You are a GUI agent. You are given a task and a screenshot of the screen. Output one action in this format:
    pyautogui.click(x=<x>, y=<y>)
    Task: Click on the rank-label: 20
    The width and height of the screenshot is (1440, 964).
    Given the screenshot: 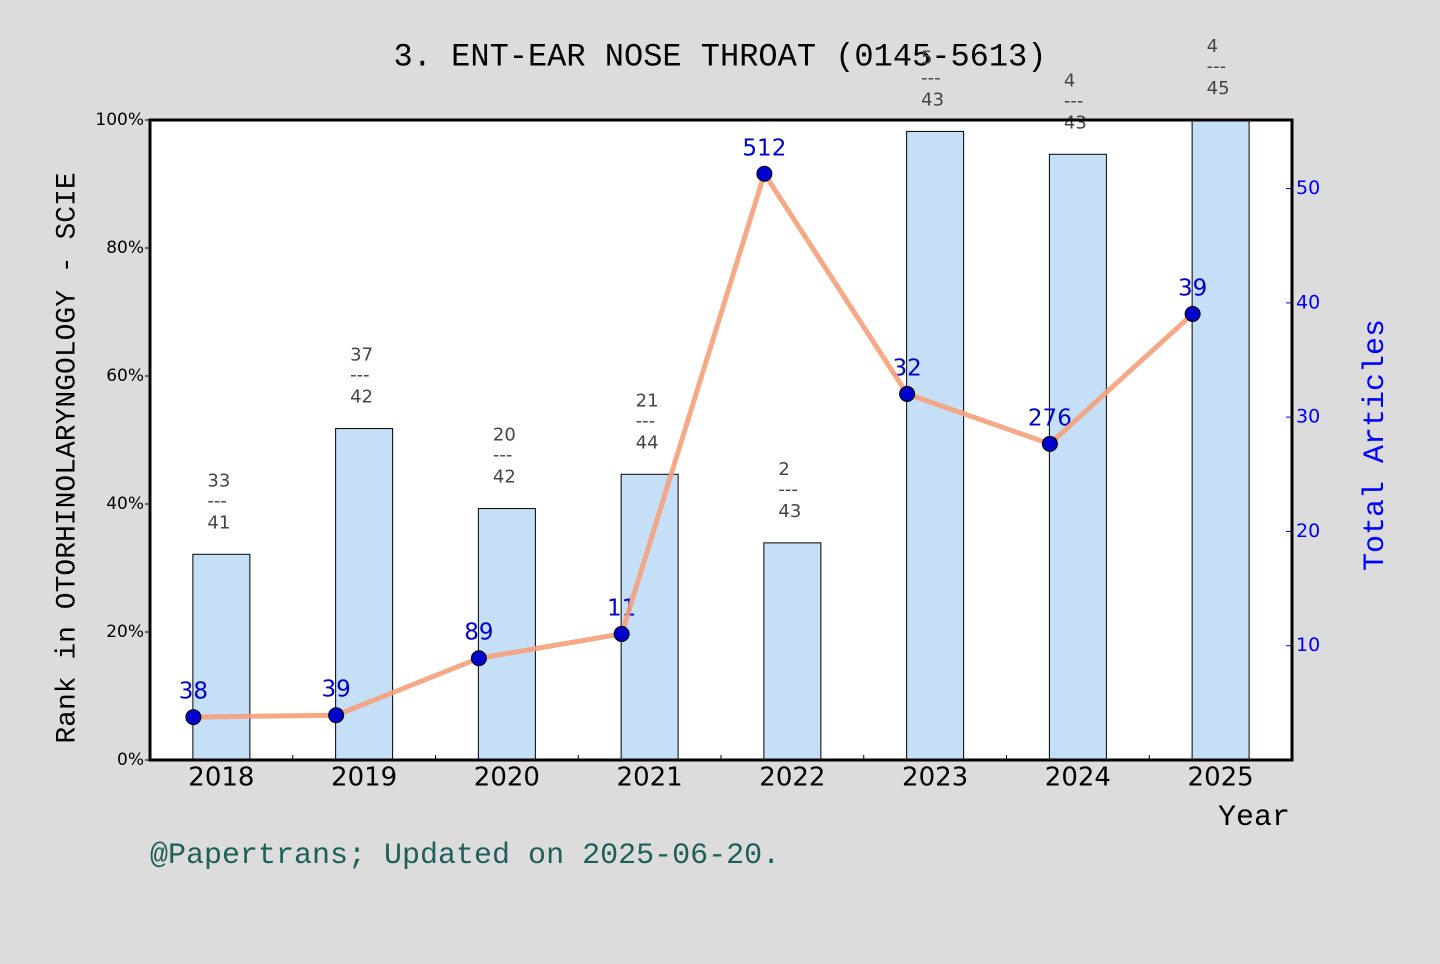 What is the action you would take?
    pyautogui.click(x=504, y=435)
    